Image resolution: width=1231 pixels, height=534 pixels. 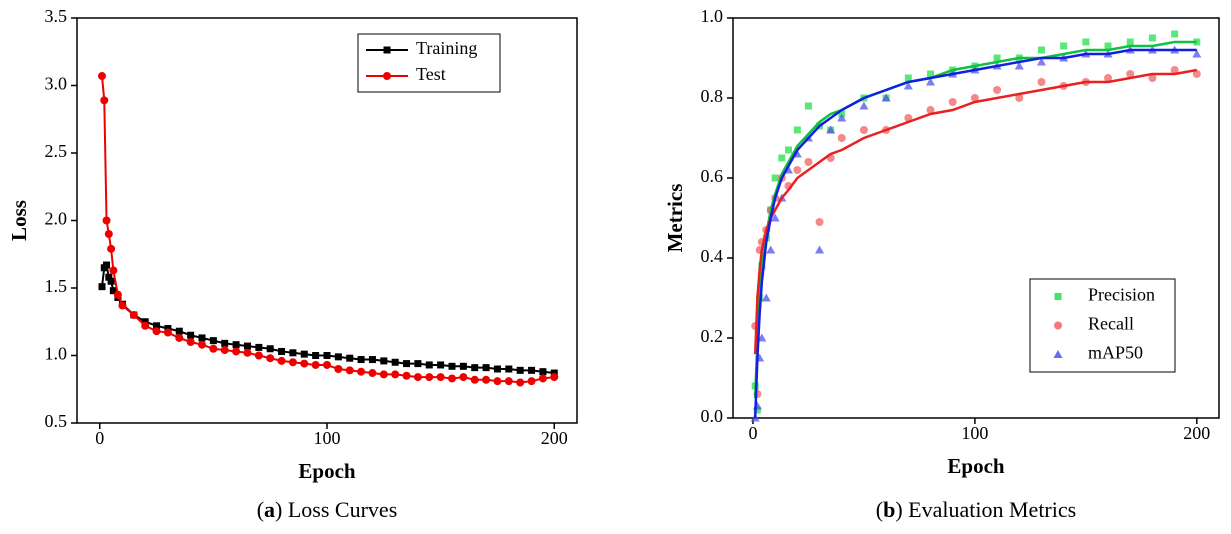 I want to click on caption-text: ) Loss Curves, so click(x=336, y=509).